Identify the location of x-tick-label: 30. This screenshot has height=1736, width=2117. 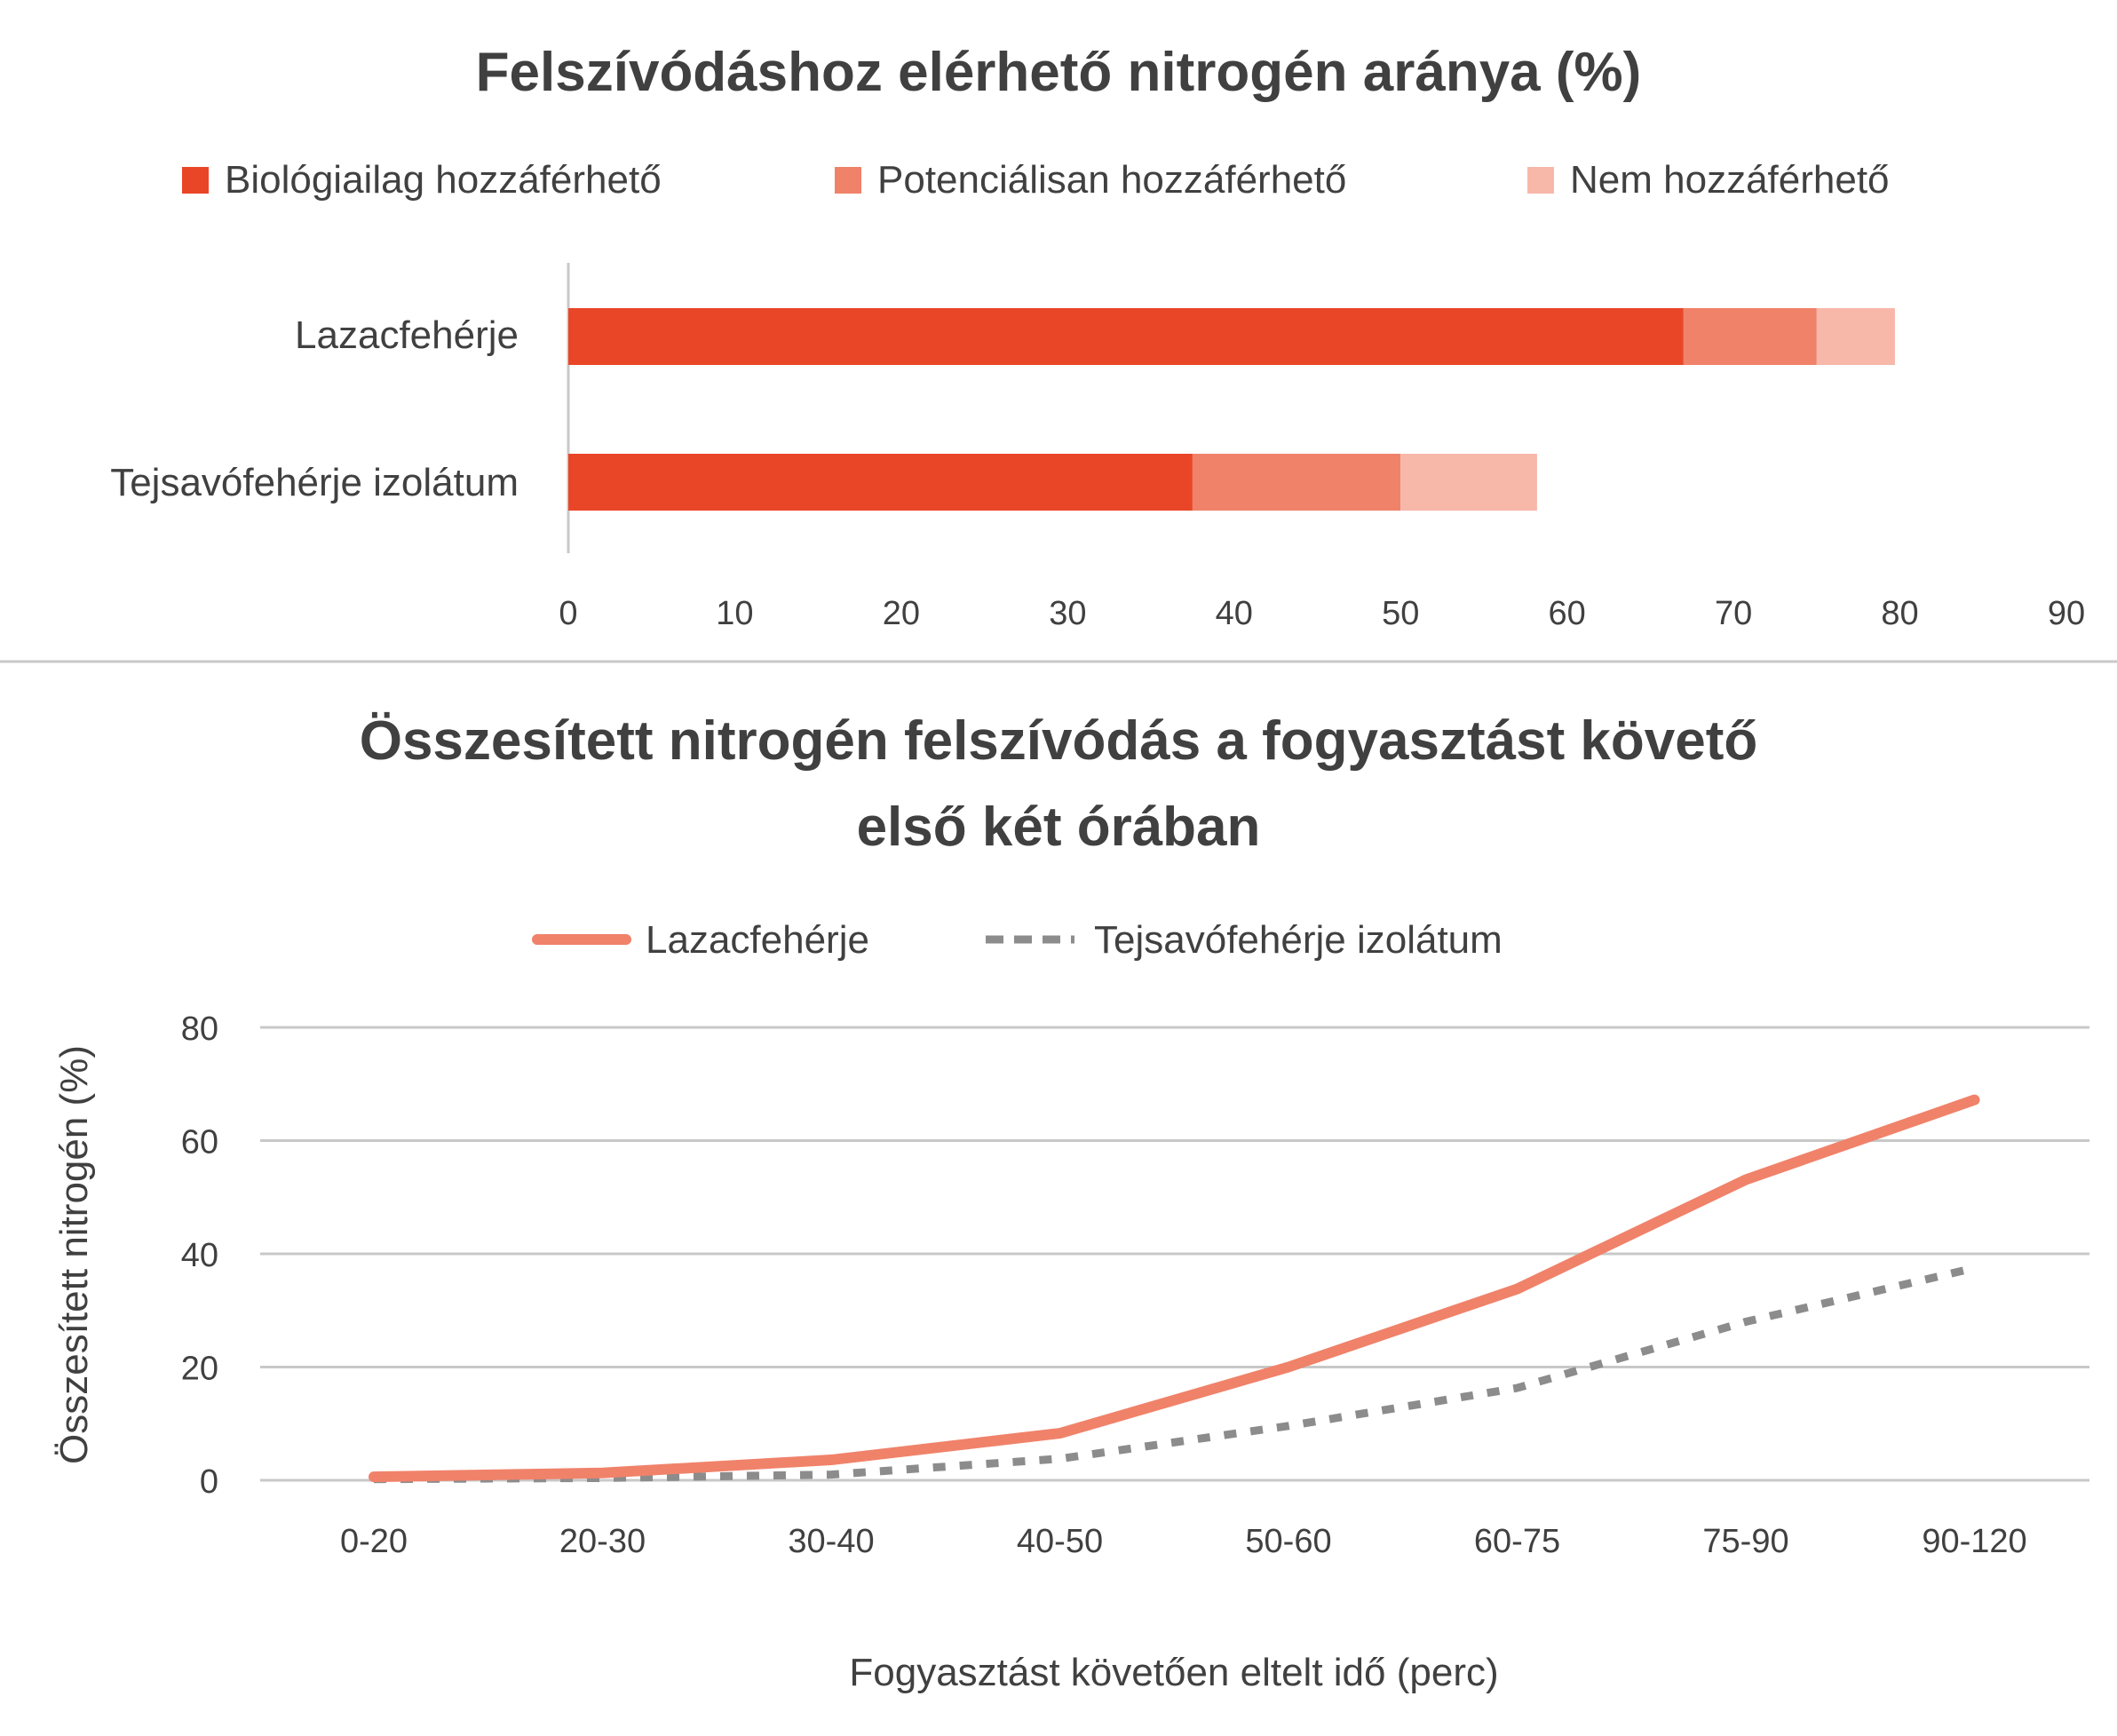
(1067, 613).